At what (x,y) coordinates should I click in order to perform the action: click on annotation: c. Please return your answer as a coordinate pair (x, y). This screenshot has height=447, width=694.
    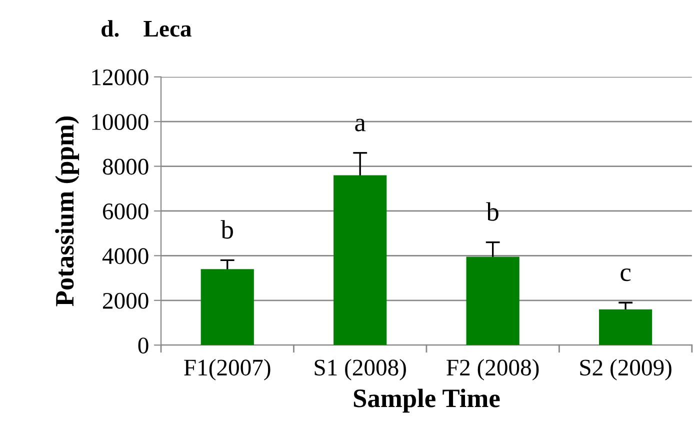
    Looking at the image, I should click on (625, 275).